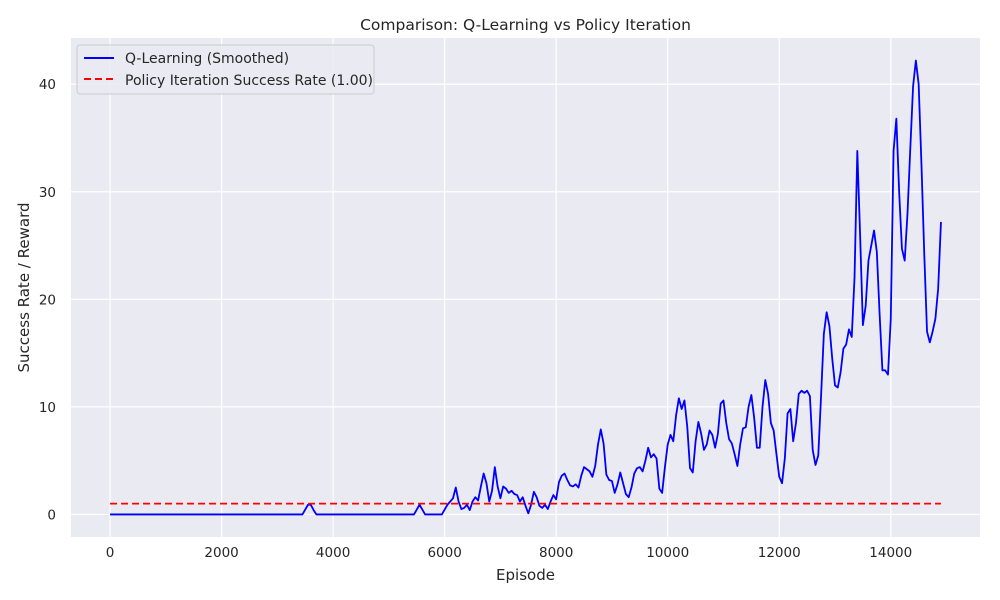  I want to click on x-tick-label: 14000, so click(890, 553).